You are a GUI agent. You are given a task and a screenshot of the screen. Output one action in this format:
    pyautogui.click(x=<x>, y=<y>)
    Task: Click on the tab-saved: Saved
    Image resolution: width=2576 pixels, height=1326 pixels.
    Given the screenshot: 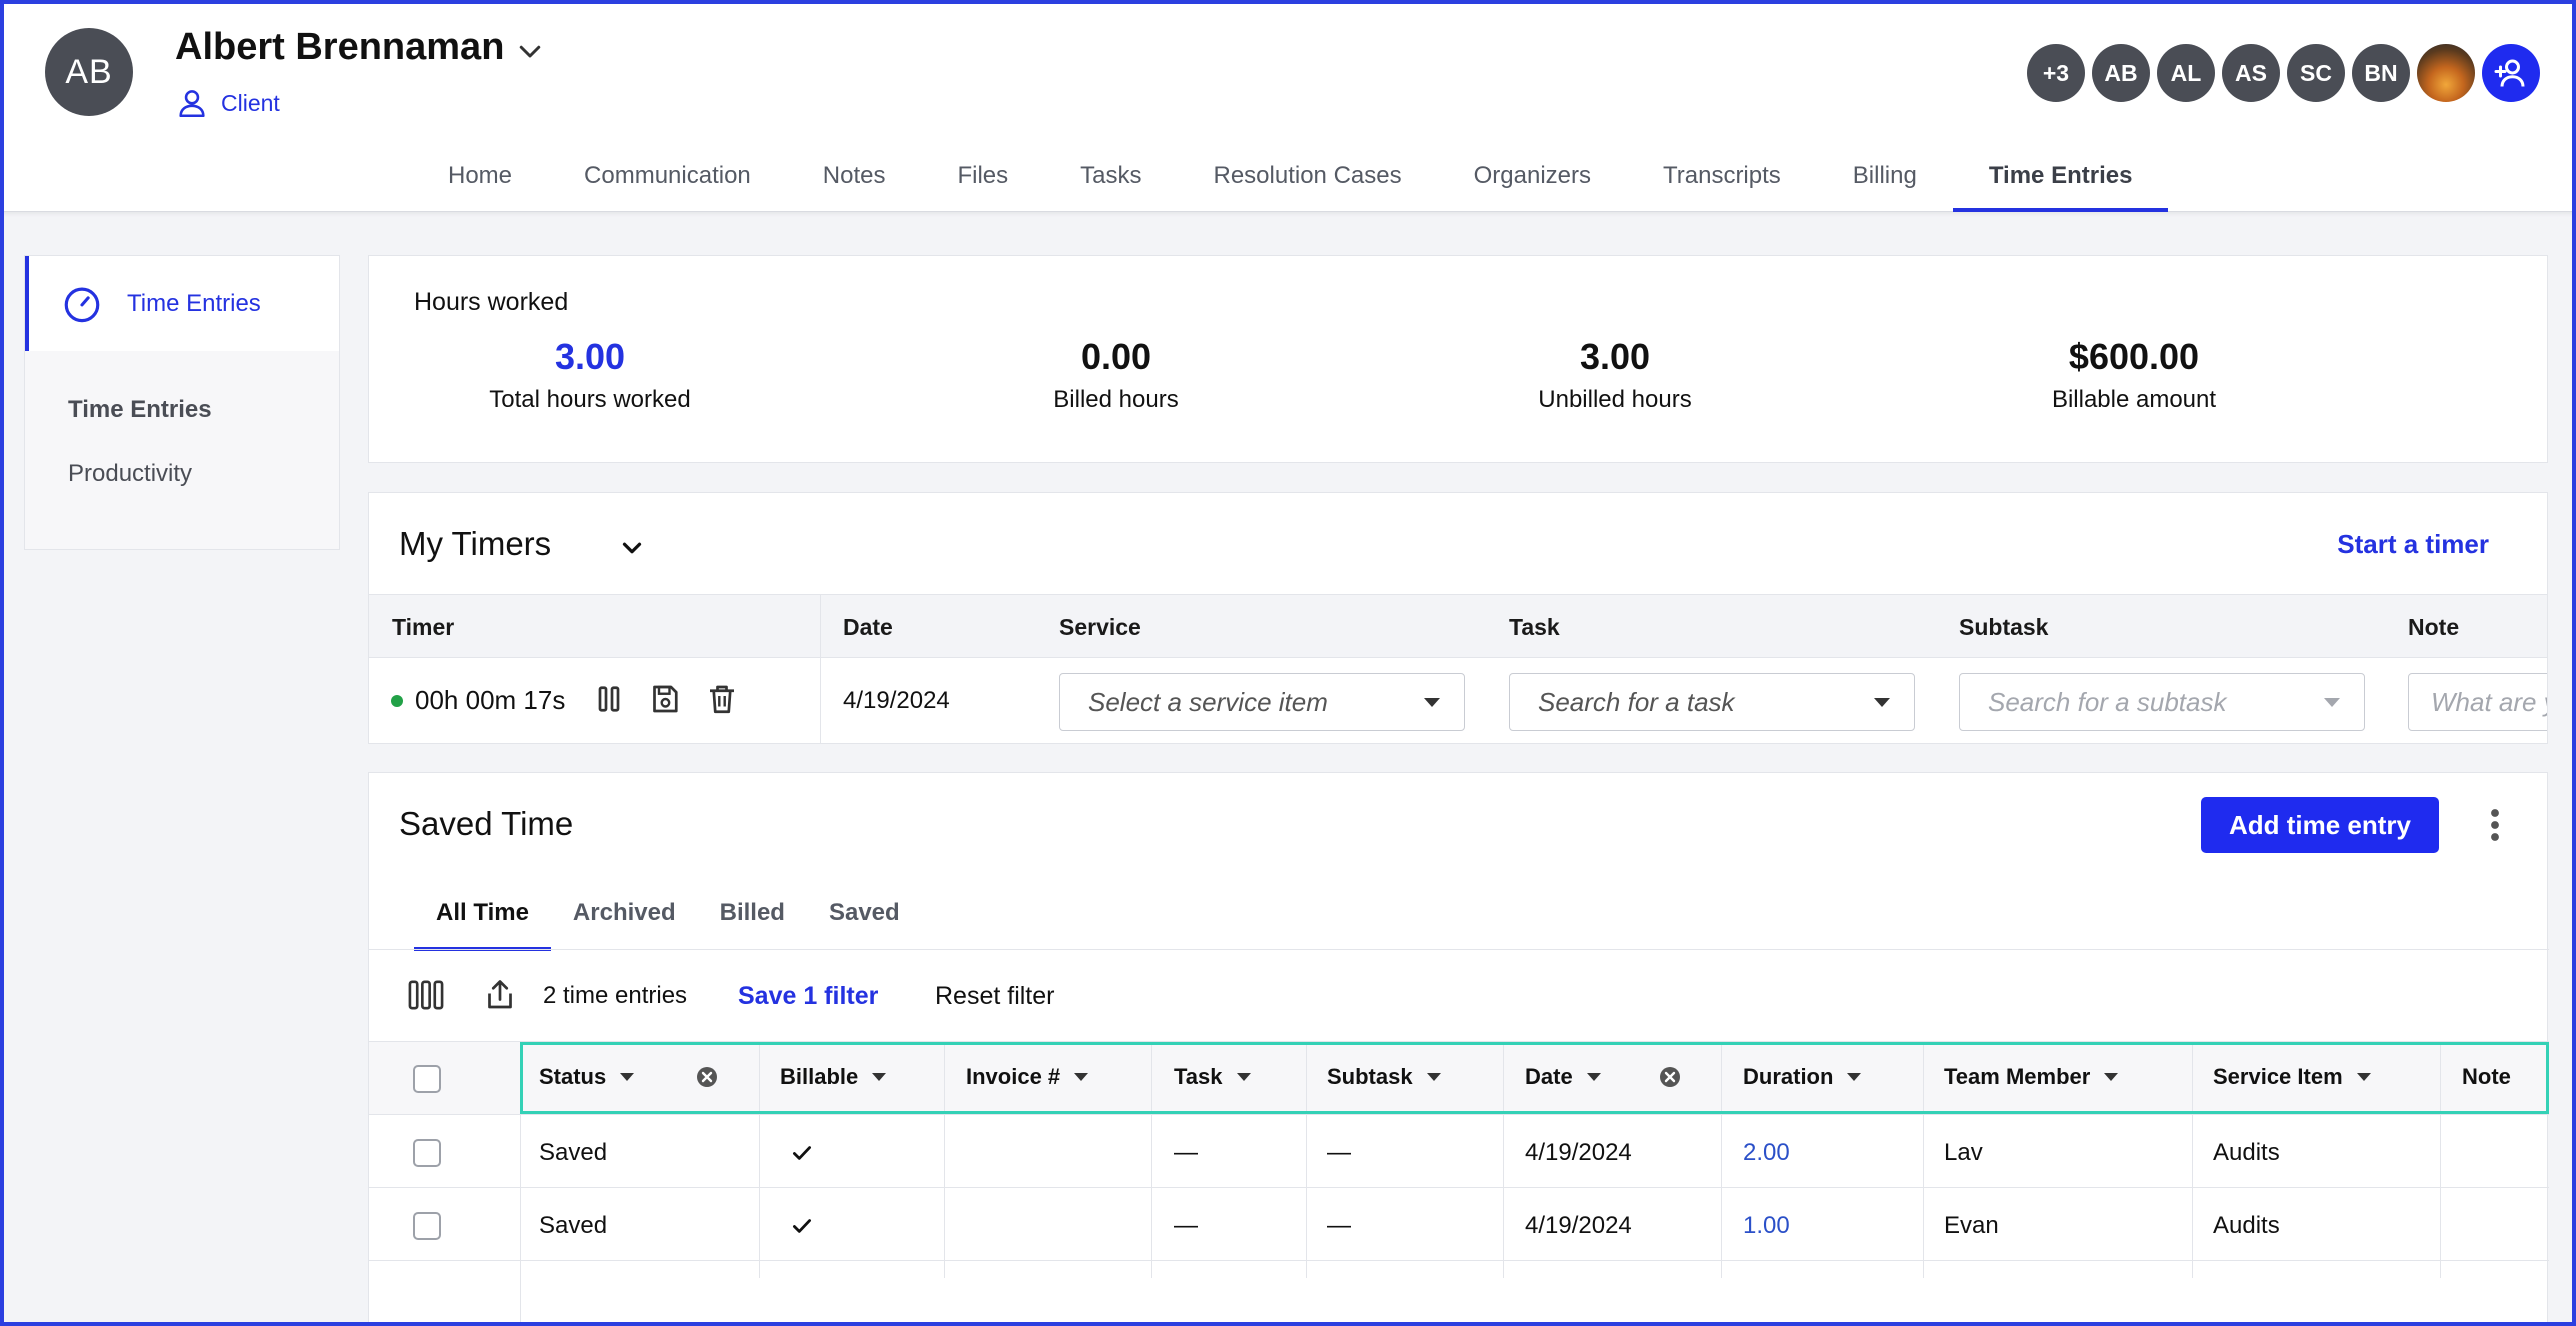 What is the action you would take?
    pyautogui.click(x=864, y=912)
    